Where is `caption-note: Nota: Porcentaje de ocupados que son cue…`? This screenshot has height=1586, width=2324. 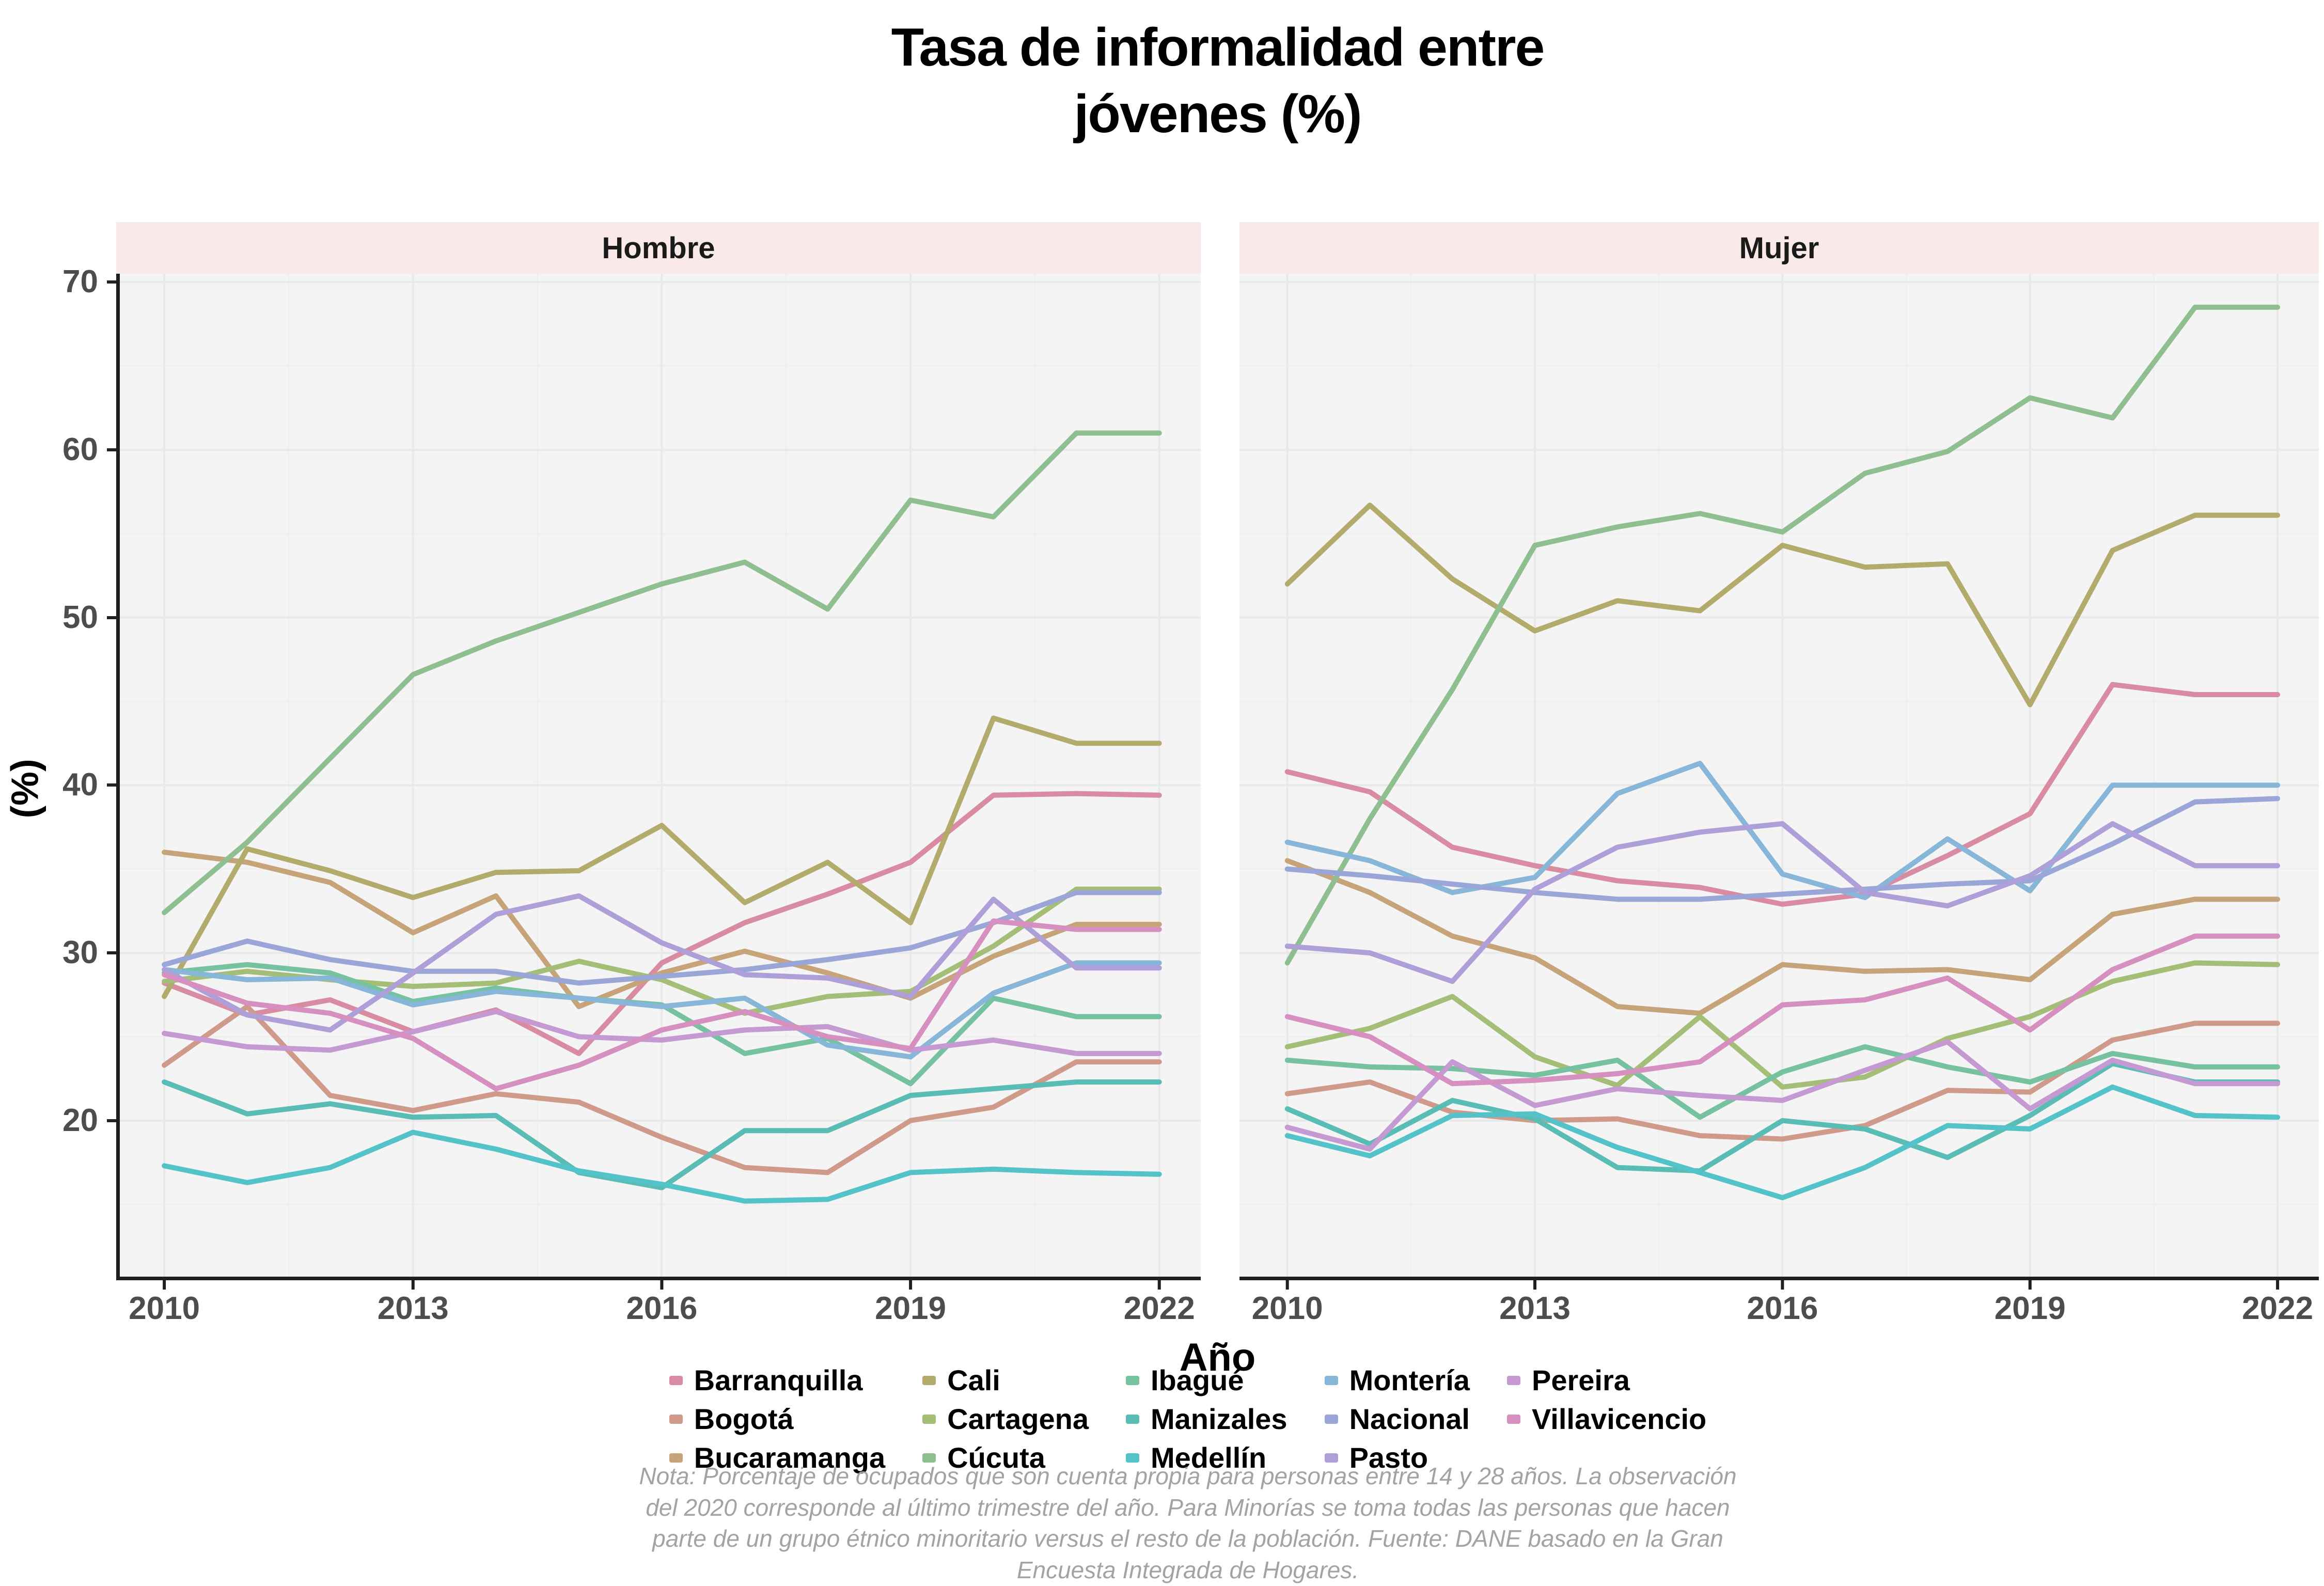
caption-note: Nota: Porcentaje de ocupados que son cue… is located at coordinates (1188, 1523).